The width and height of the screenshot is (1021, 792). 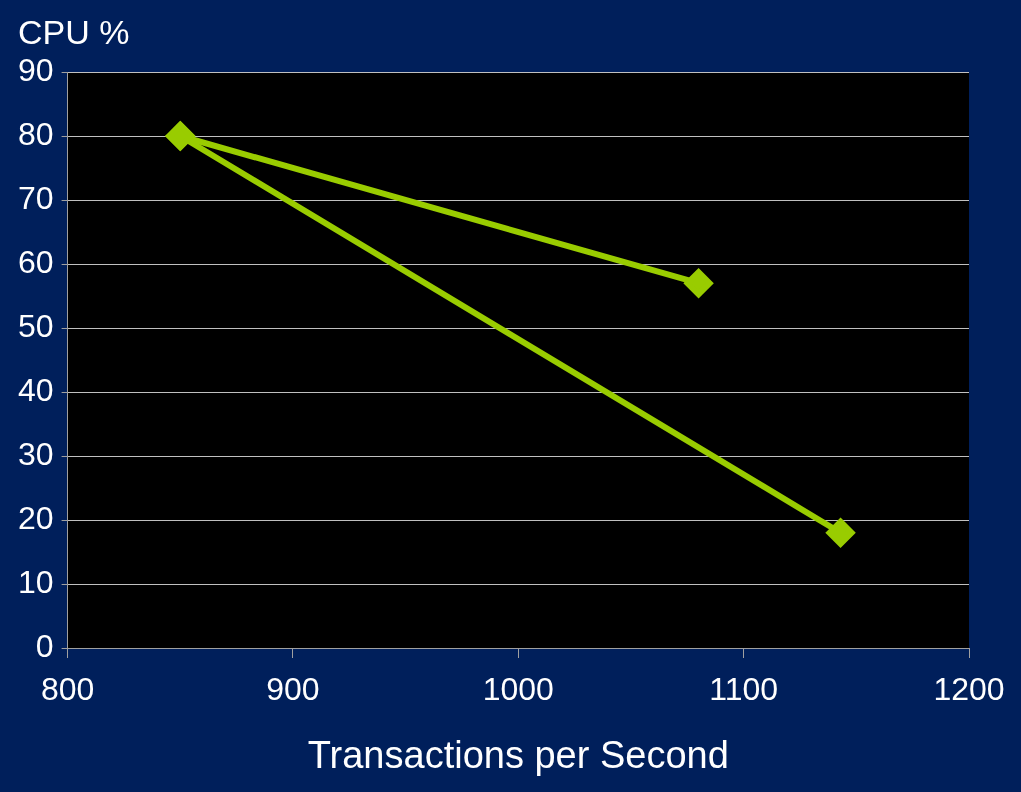 What do you see at coordinates (518, 689) in the screenshot?
I see `x-tick-label: 1000` at bounding box center [518, 689].